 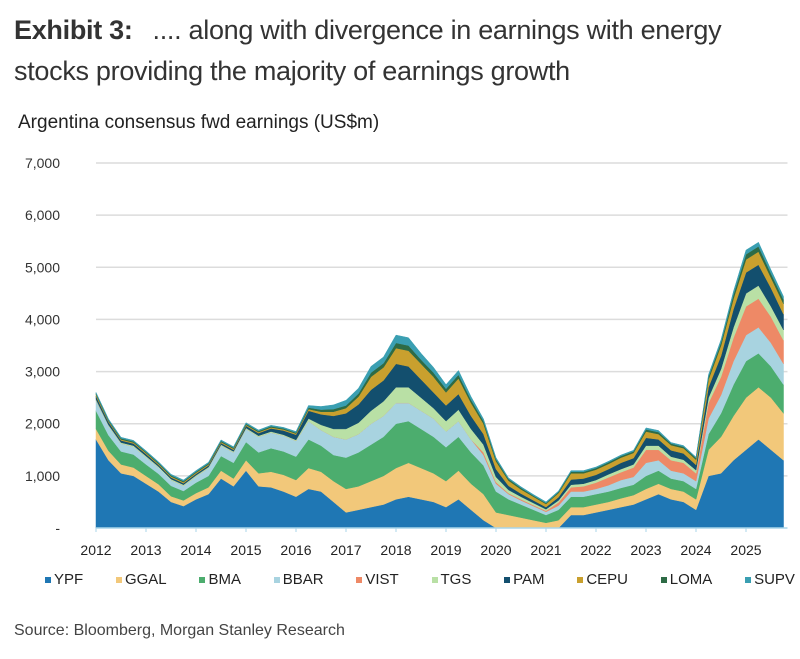 What do you see at coordinates (420, 579) in the screenshot?
I see `chart-legend: YPF GGAL BMA BBAR VIST TGS PAM CEPU LOMA SUPV` at bounding box center [420, 579].